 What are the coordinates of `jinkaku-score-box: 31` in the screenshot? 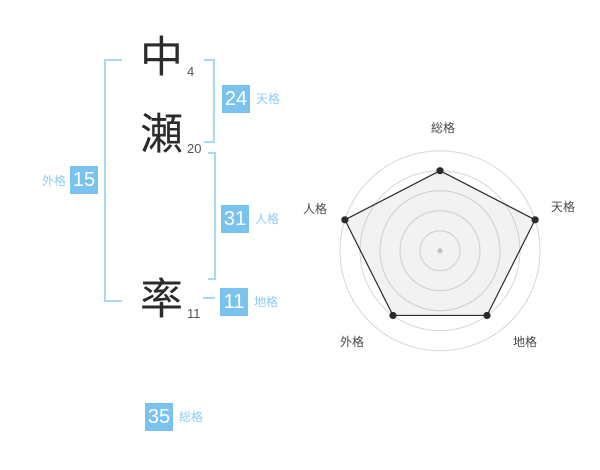 It's located at (235, 219).